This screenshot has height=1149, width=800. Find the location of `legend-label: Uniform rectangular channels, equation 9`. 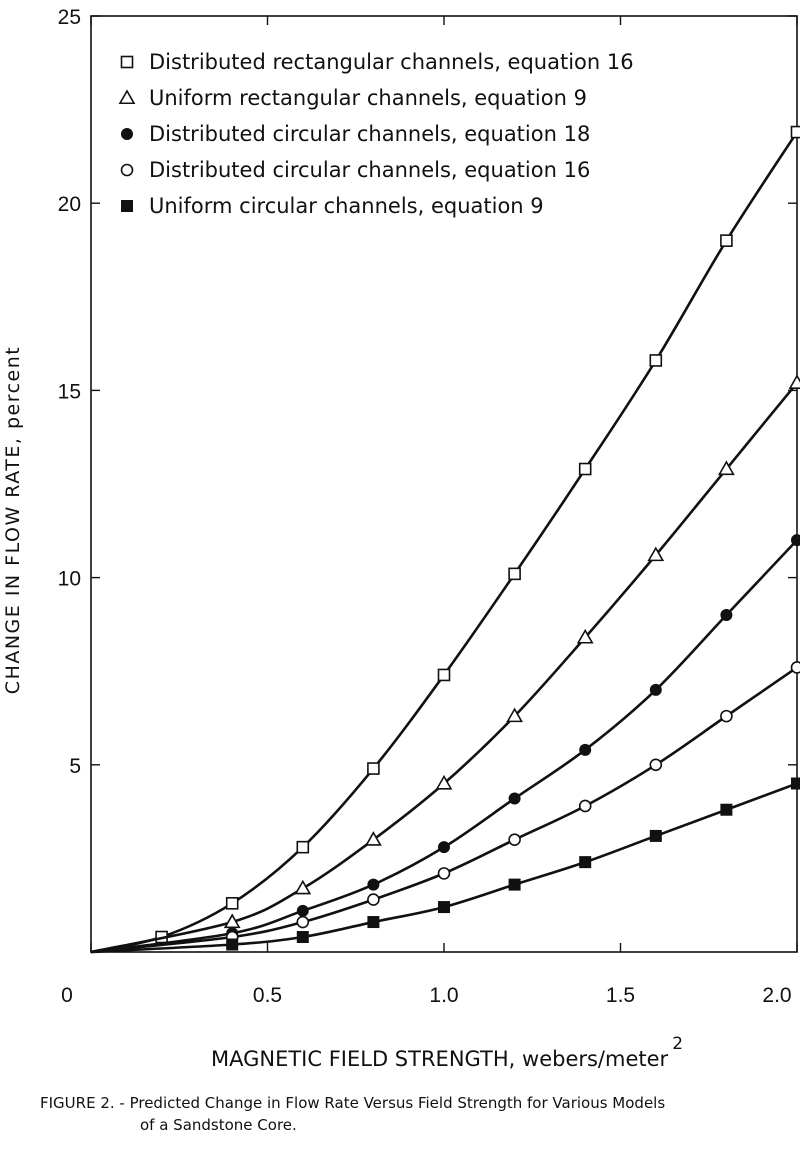

legend-label: Uniform rectangular channels, equation 9 is located at coordinates (368, 98).